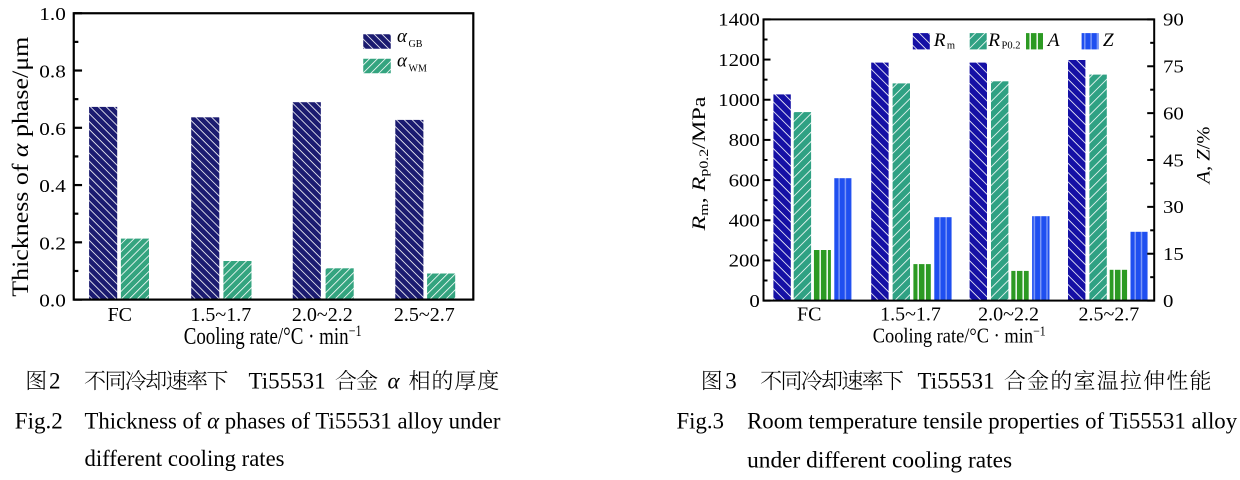  I want to click on svg-text: 0.4, so click(52, 186).